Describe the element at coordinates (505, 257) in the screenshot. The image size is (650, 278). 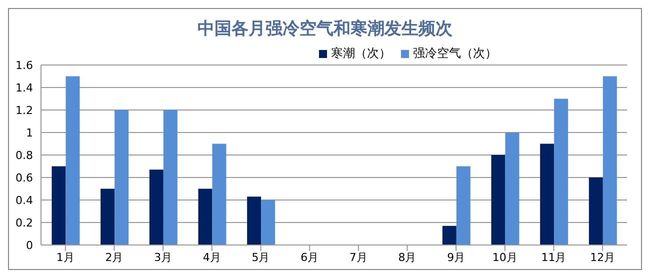
I see `x-tick-label: 10月` at that location.